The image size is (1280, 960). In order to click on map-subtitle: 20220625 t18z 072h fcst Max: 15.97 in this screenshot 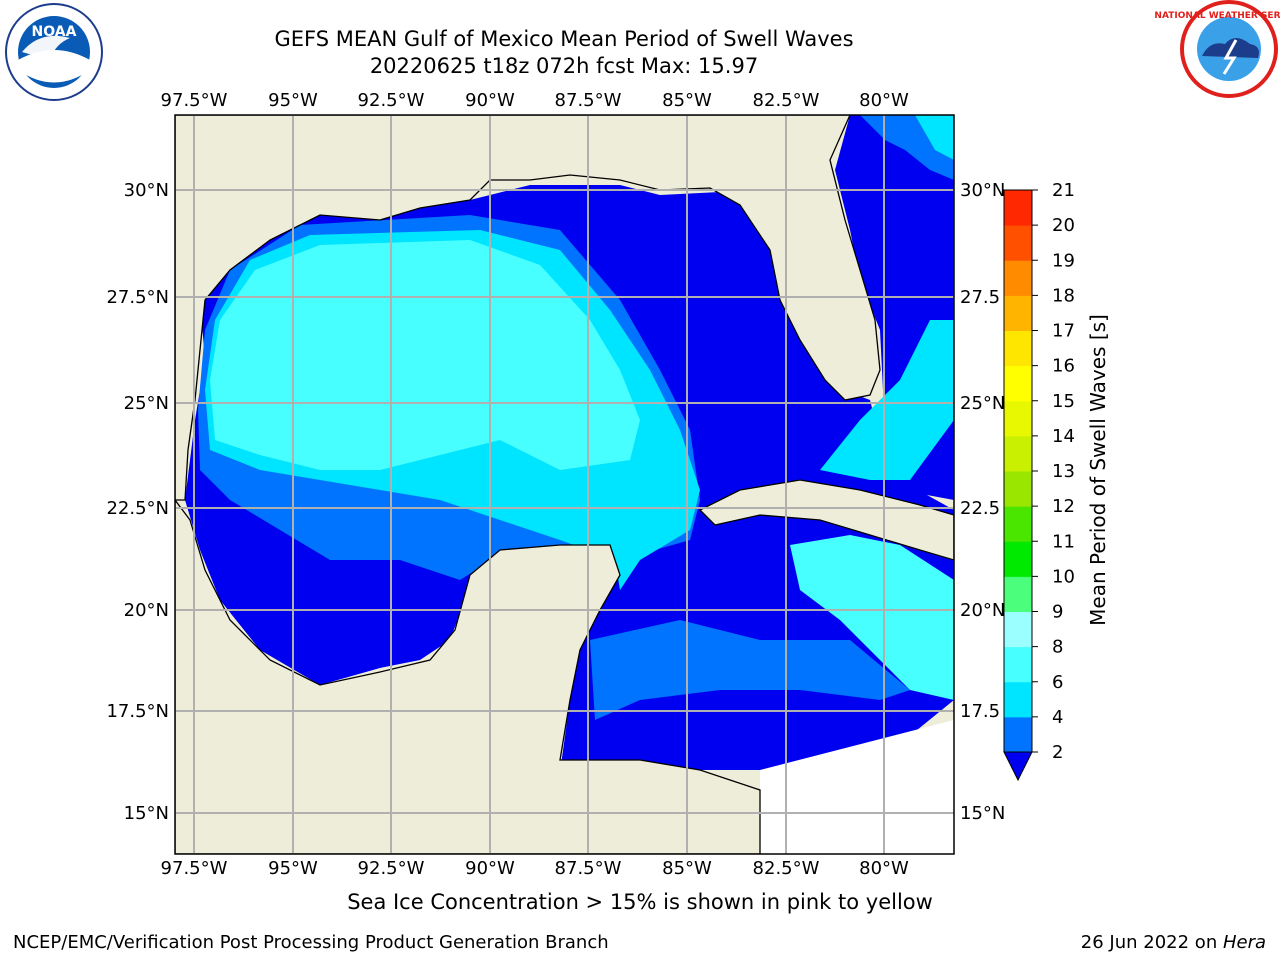, I will do `click(564, 66)`.